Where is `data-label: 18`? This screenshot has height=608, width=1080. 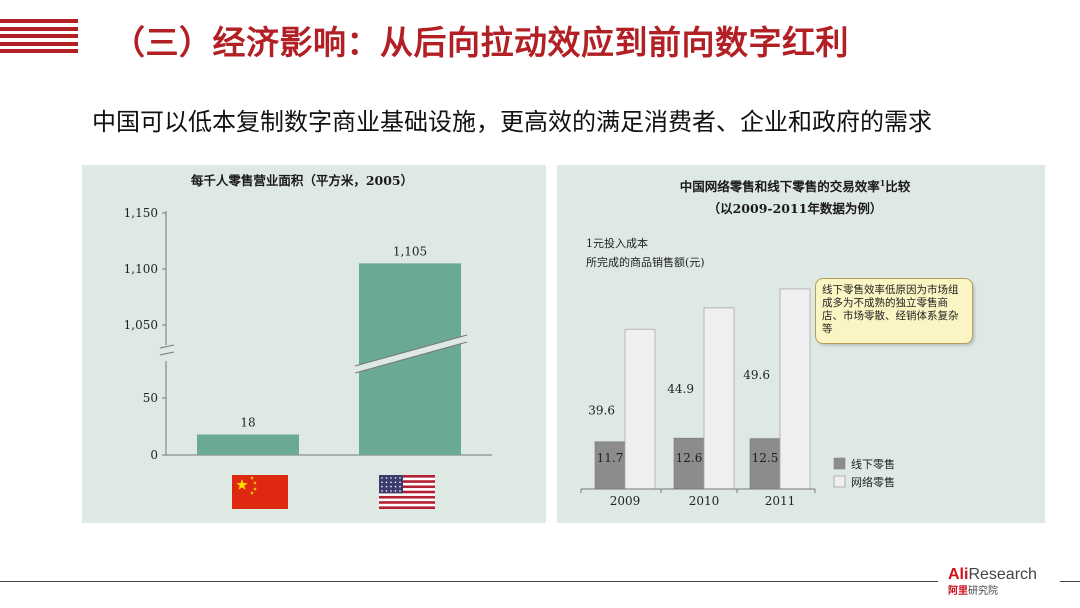
data-label: 18 is located at coordinates (247, 422).